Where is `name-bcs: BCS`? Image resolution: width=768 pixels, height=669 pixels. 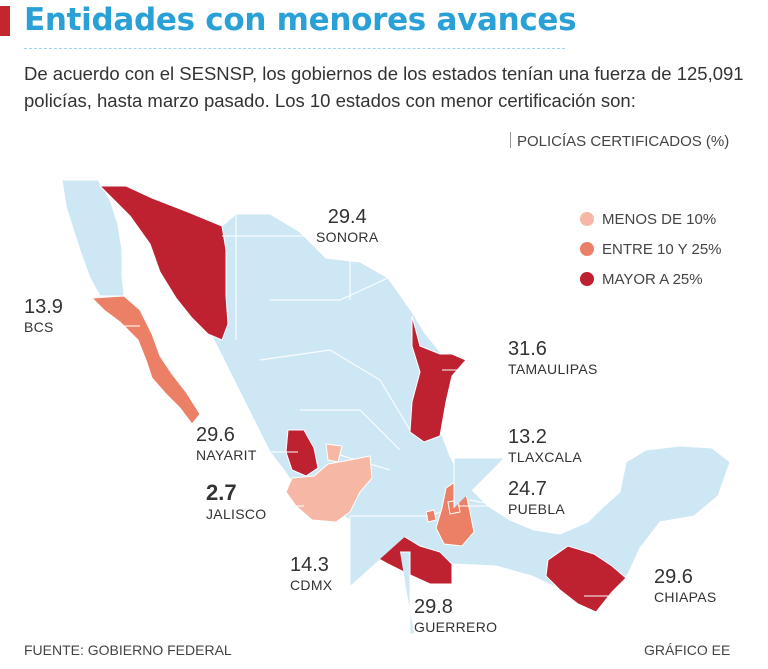 name-bcs: BCS is located at coordinates (39, 327).